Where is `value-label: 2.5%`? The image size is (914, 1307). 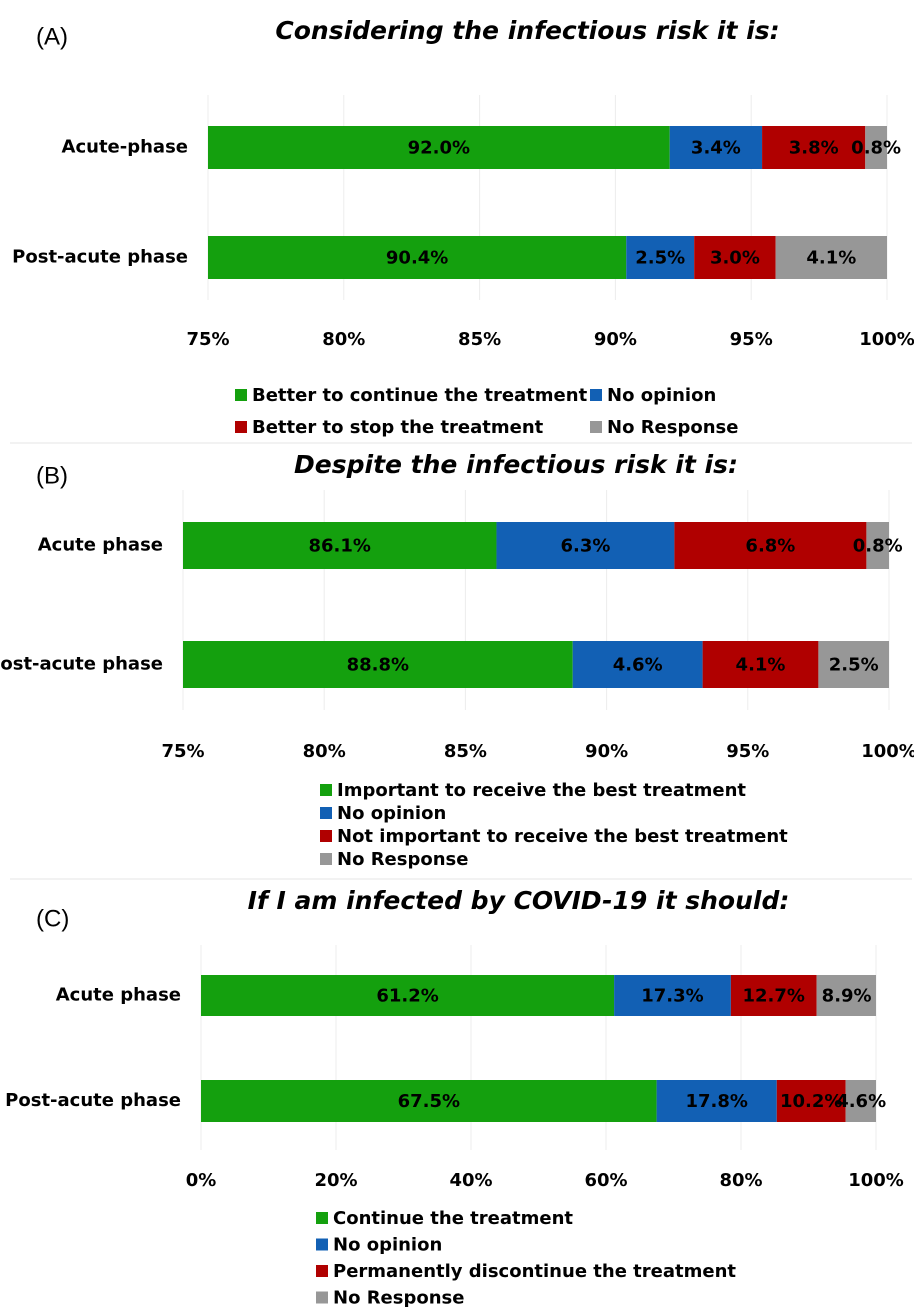 value-label: 2.5% is located at coordinates (854, 665).